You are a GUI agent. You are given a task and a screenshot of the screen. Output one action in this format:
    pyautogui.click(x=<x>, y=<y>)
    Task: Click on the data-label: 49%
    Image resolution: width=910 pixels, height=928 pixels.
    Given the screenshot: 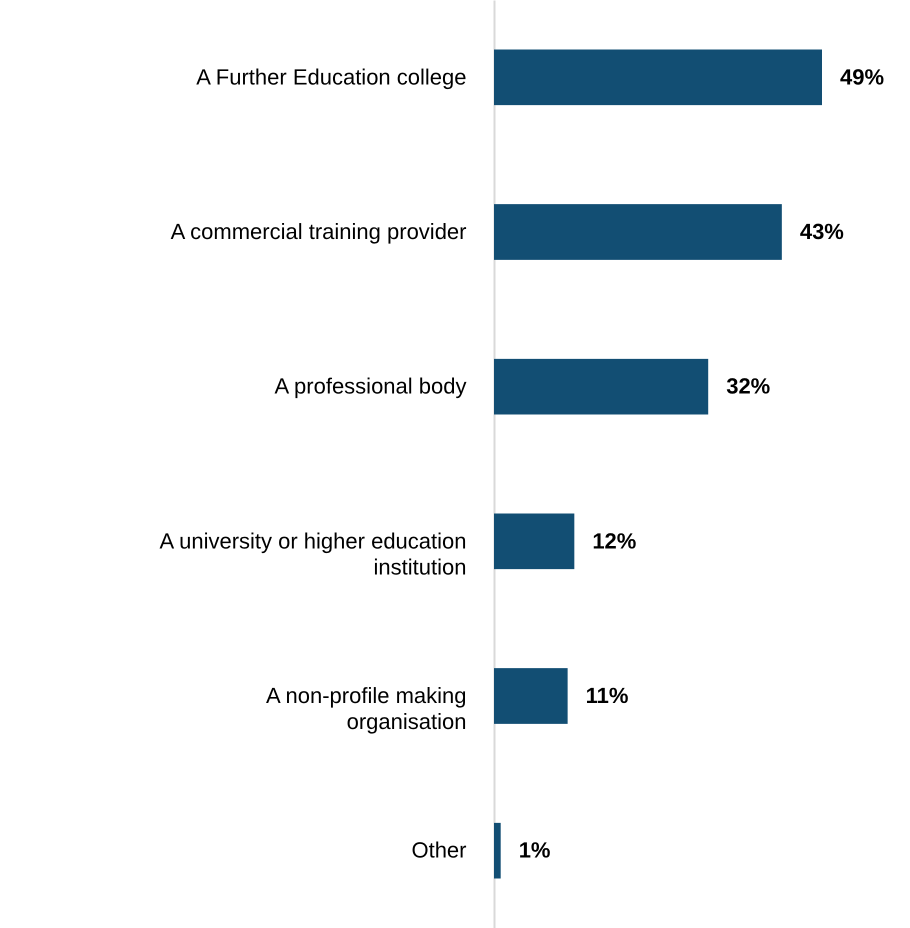 What is the action you would take?
    pyautogui.click(x=862, y=77)
    